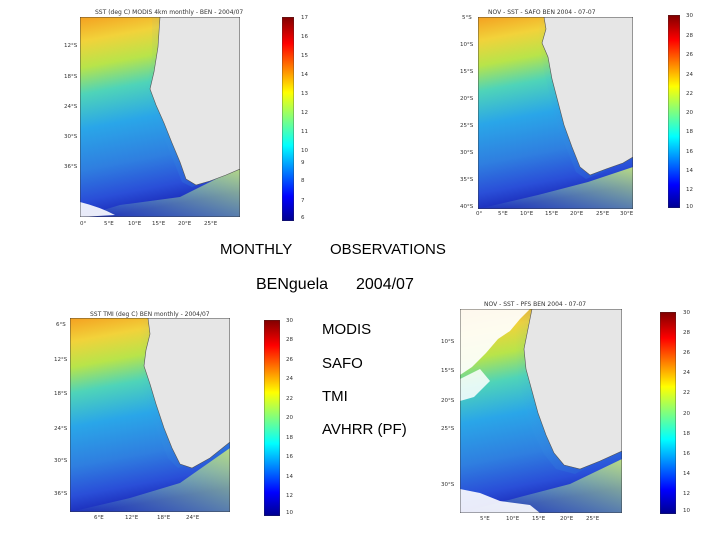 The width and height of the screenshot is (720, 540). I want to click on tmi-lat-label: 6°S, so click(61, 325).